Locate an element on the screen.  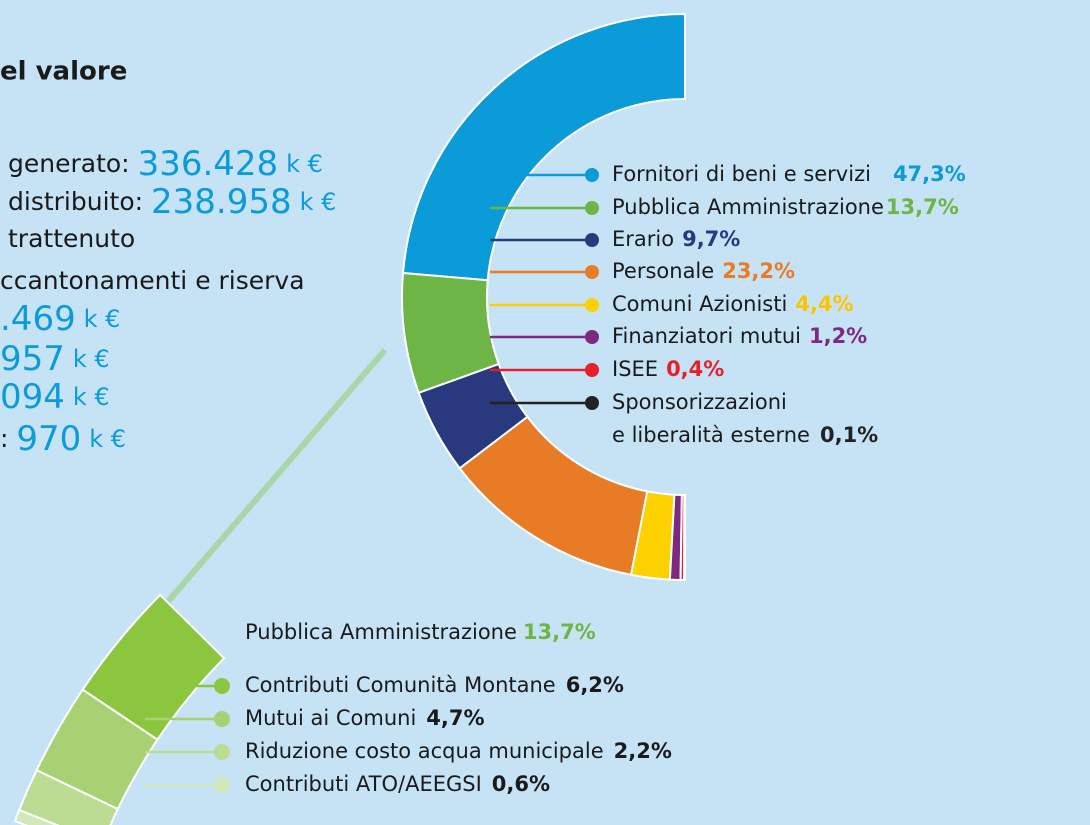
text-row: generato: 336.428 k € is located at coordinates (165, 164).